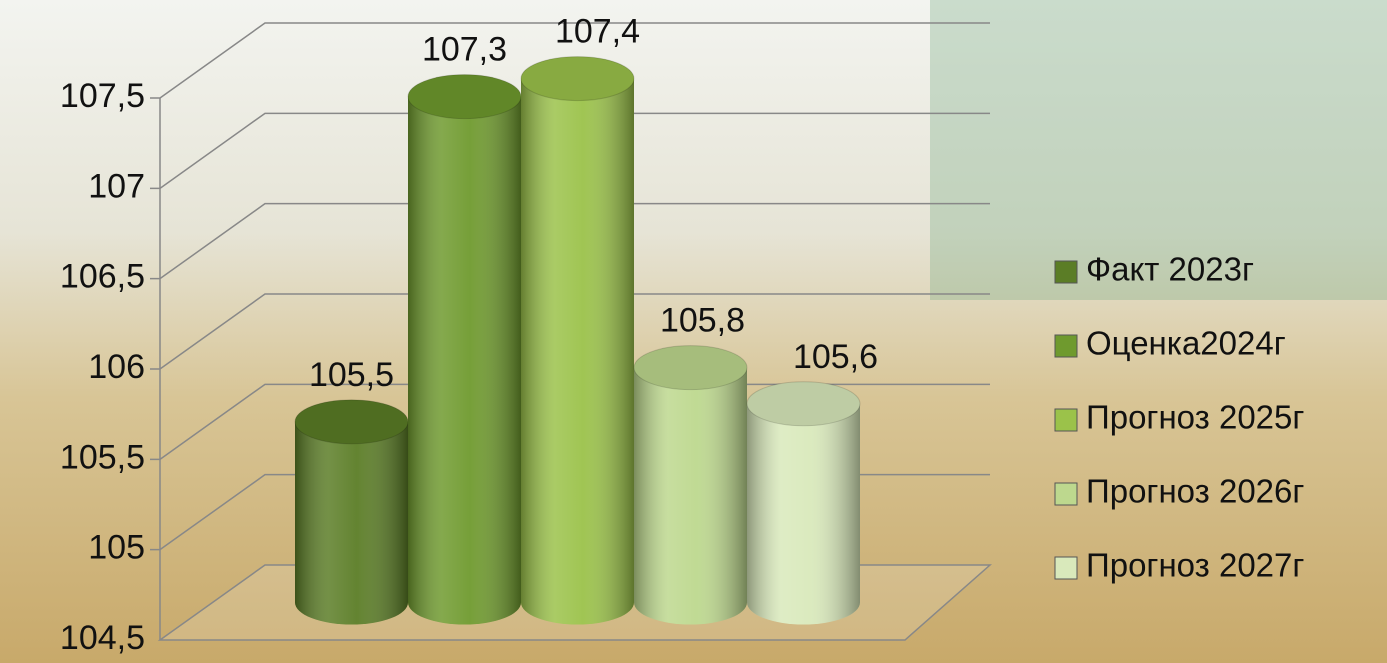 This screenshot has height=663, width=1387. I want to click on y-tick-label: 106, so click(116, 367).